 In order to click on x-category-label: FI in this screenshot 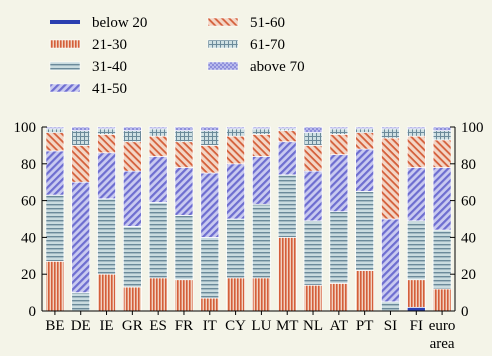, I will do `click(416, 326)`.